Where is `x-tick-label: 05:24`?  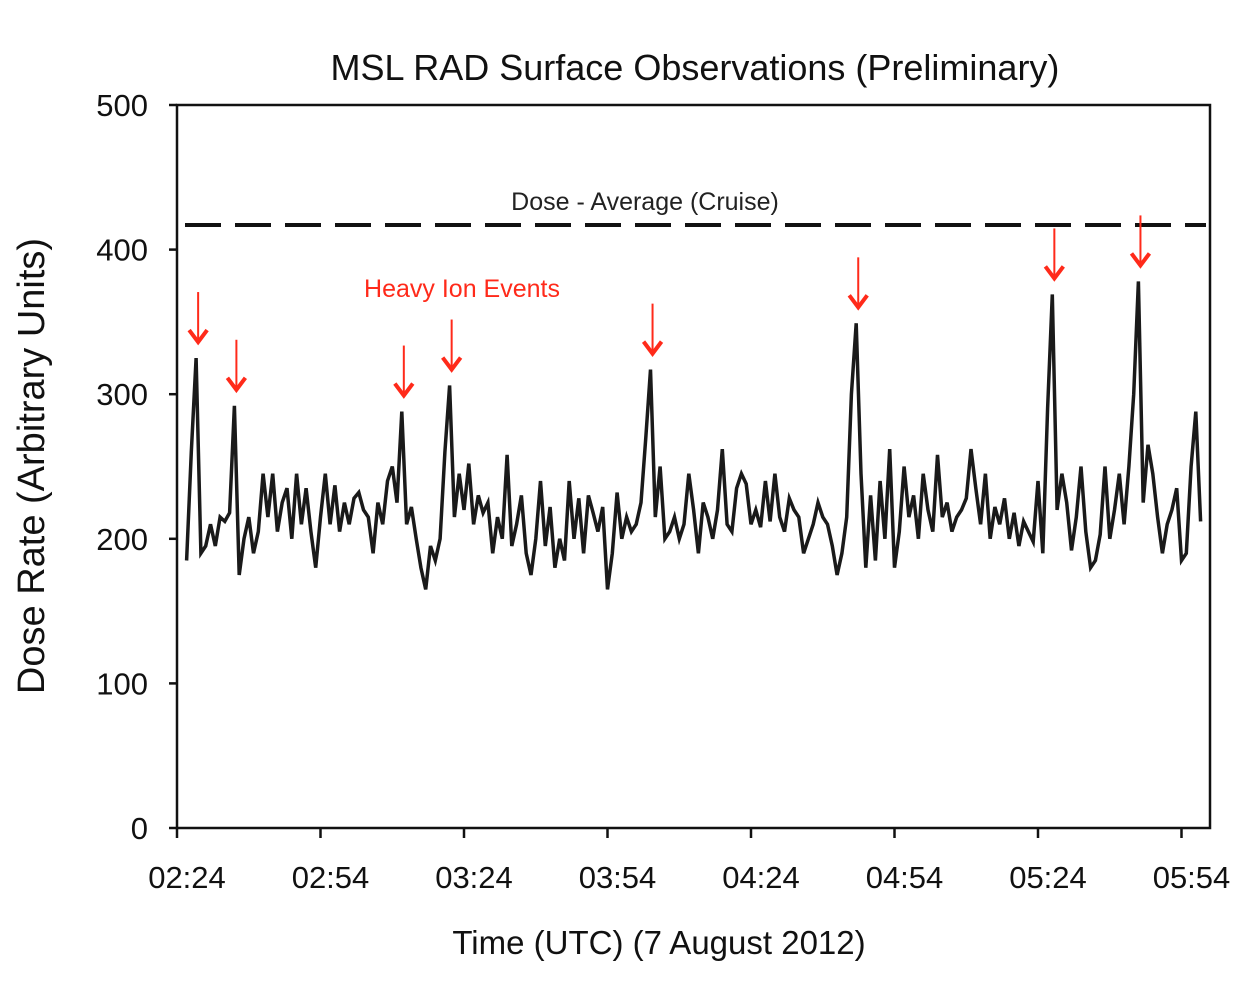
x-tick-label: 05:24 is located at coordinates (1048, 877).